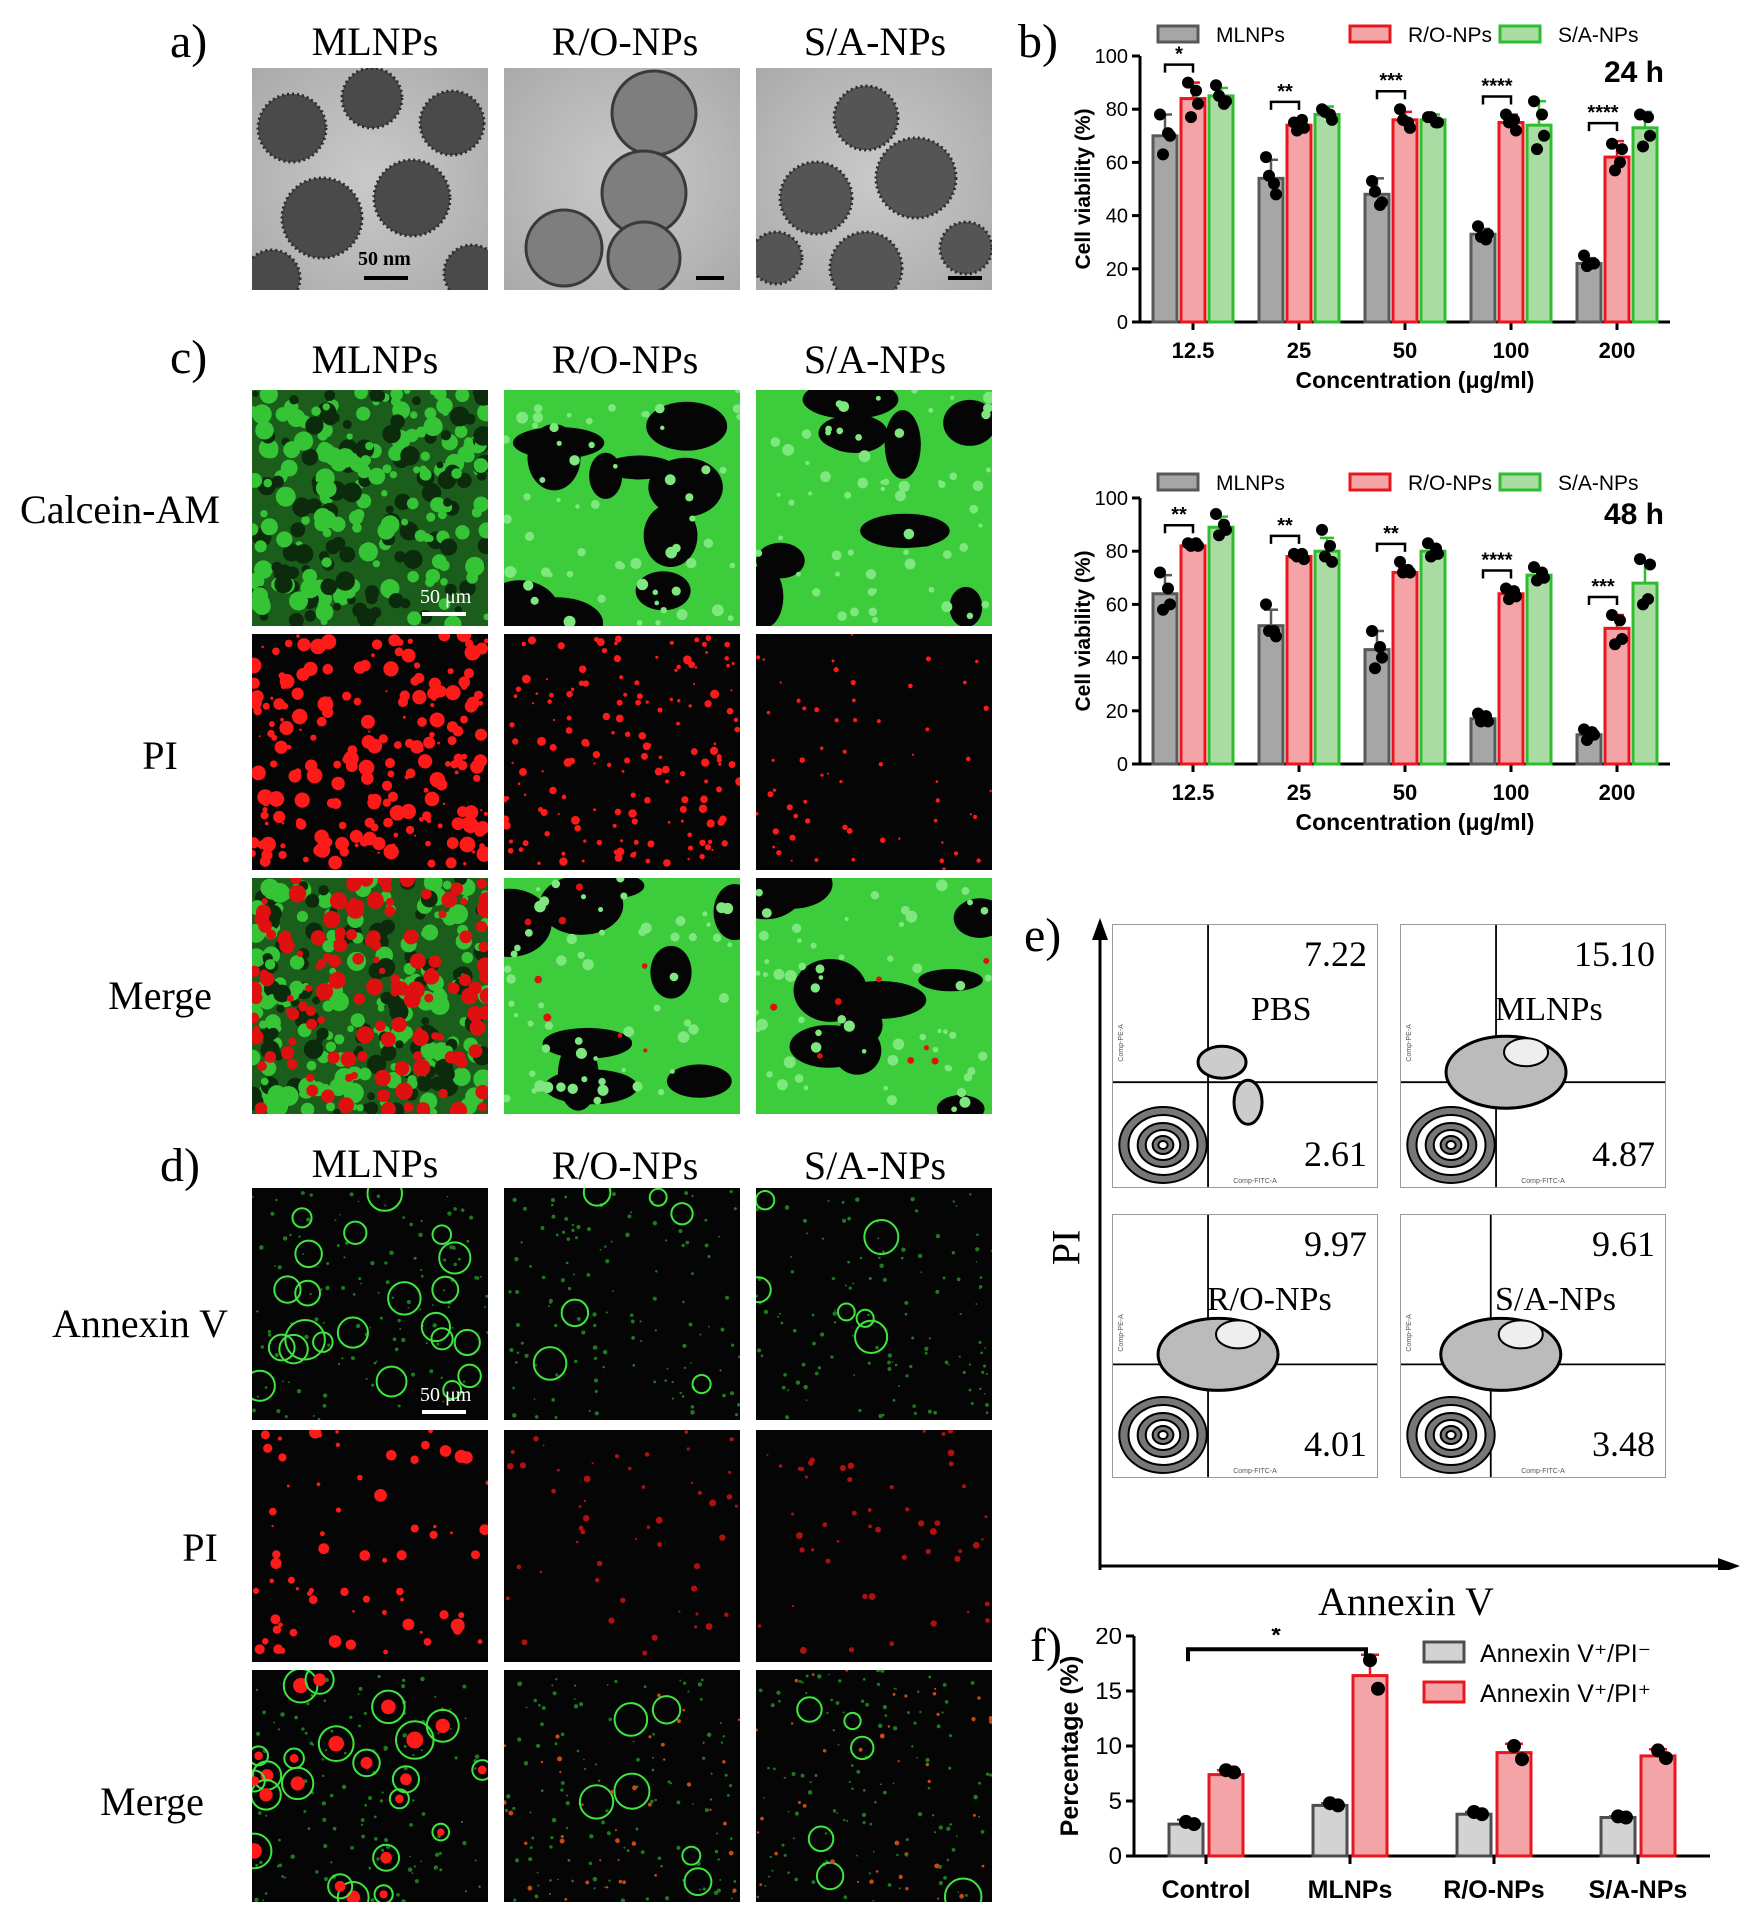 This screenshot has width=1750, height=1912. I want to click on panel-c-row-pi: PI, so click(160, 755).